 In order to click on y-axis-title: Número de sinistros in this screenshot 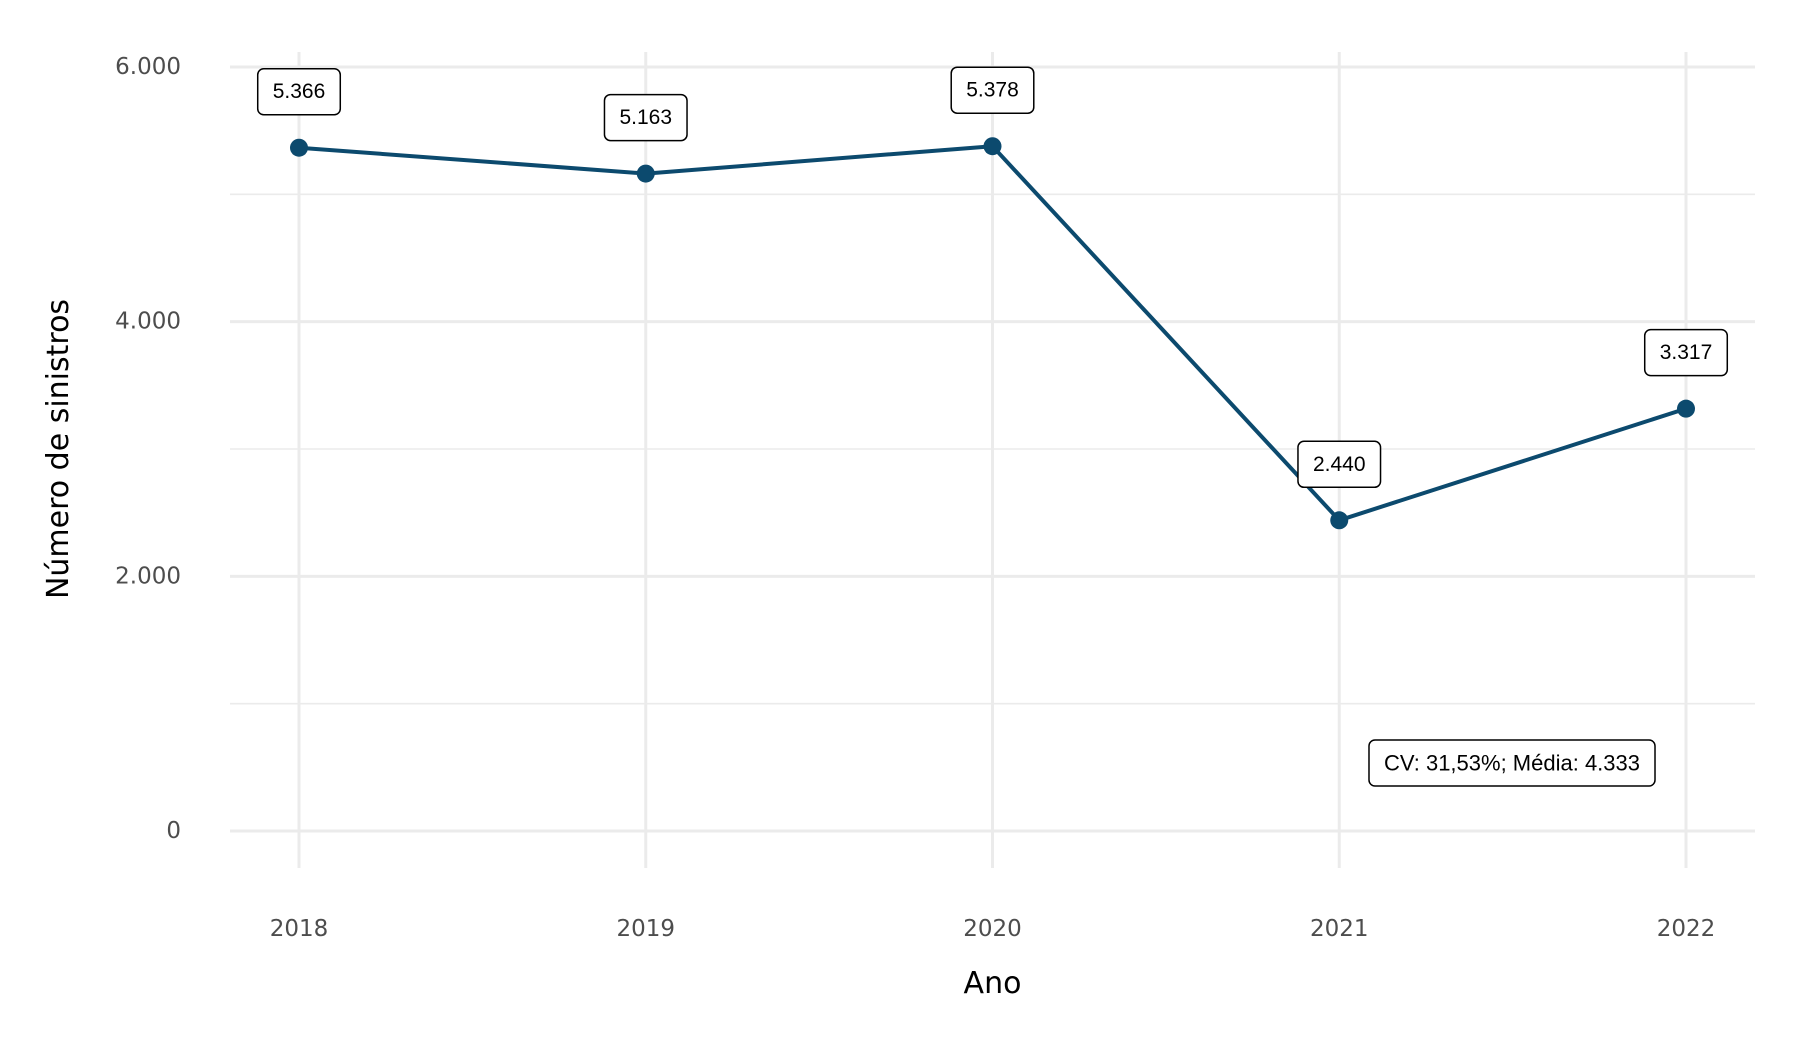, I will do `click(58, 449)`.